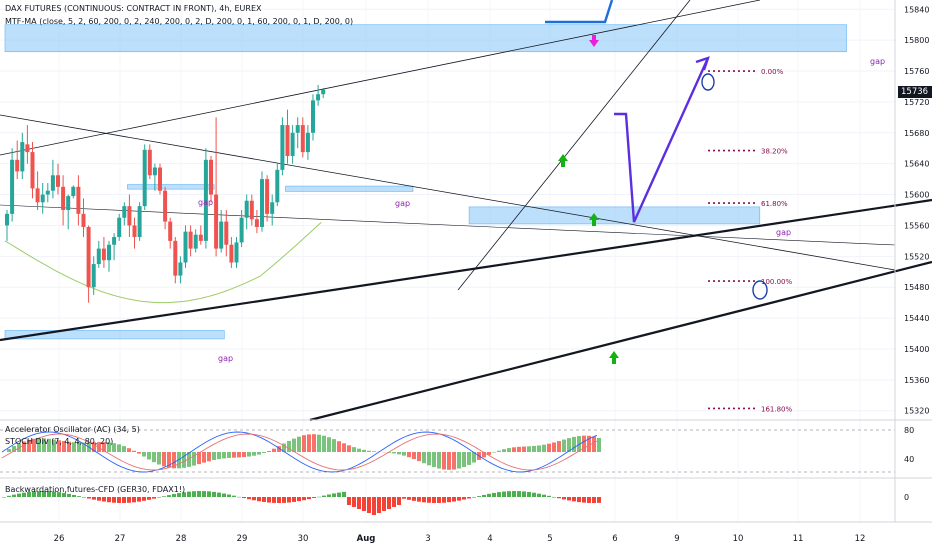  I want to click on price-tick-label: 15440, so click(916, 318).